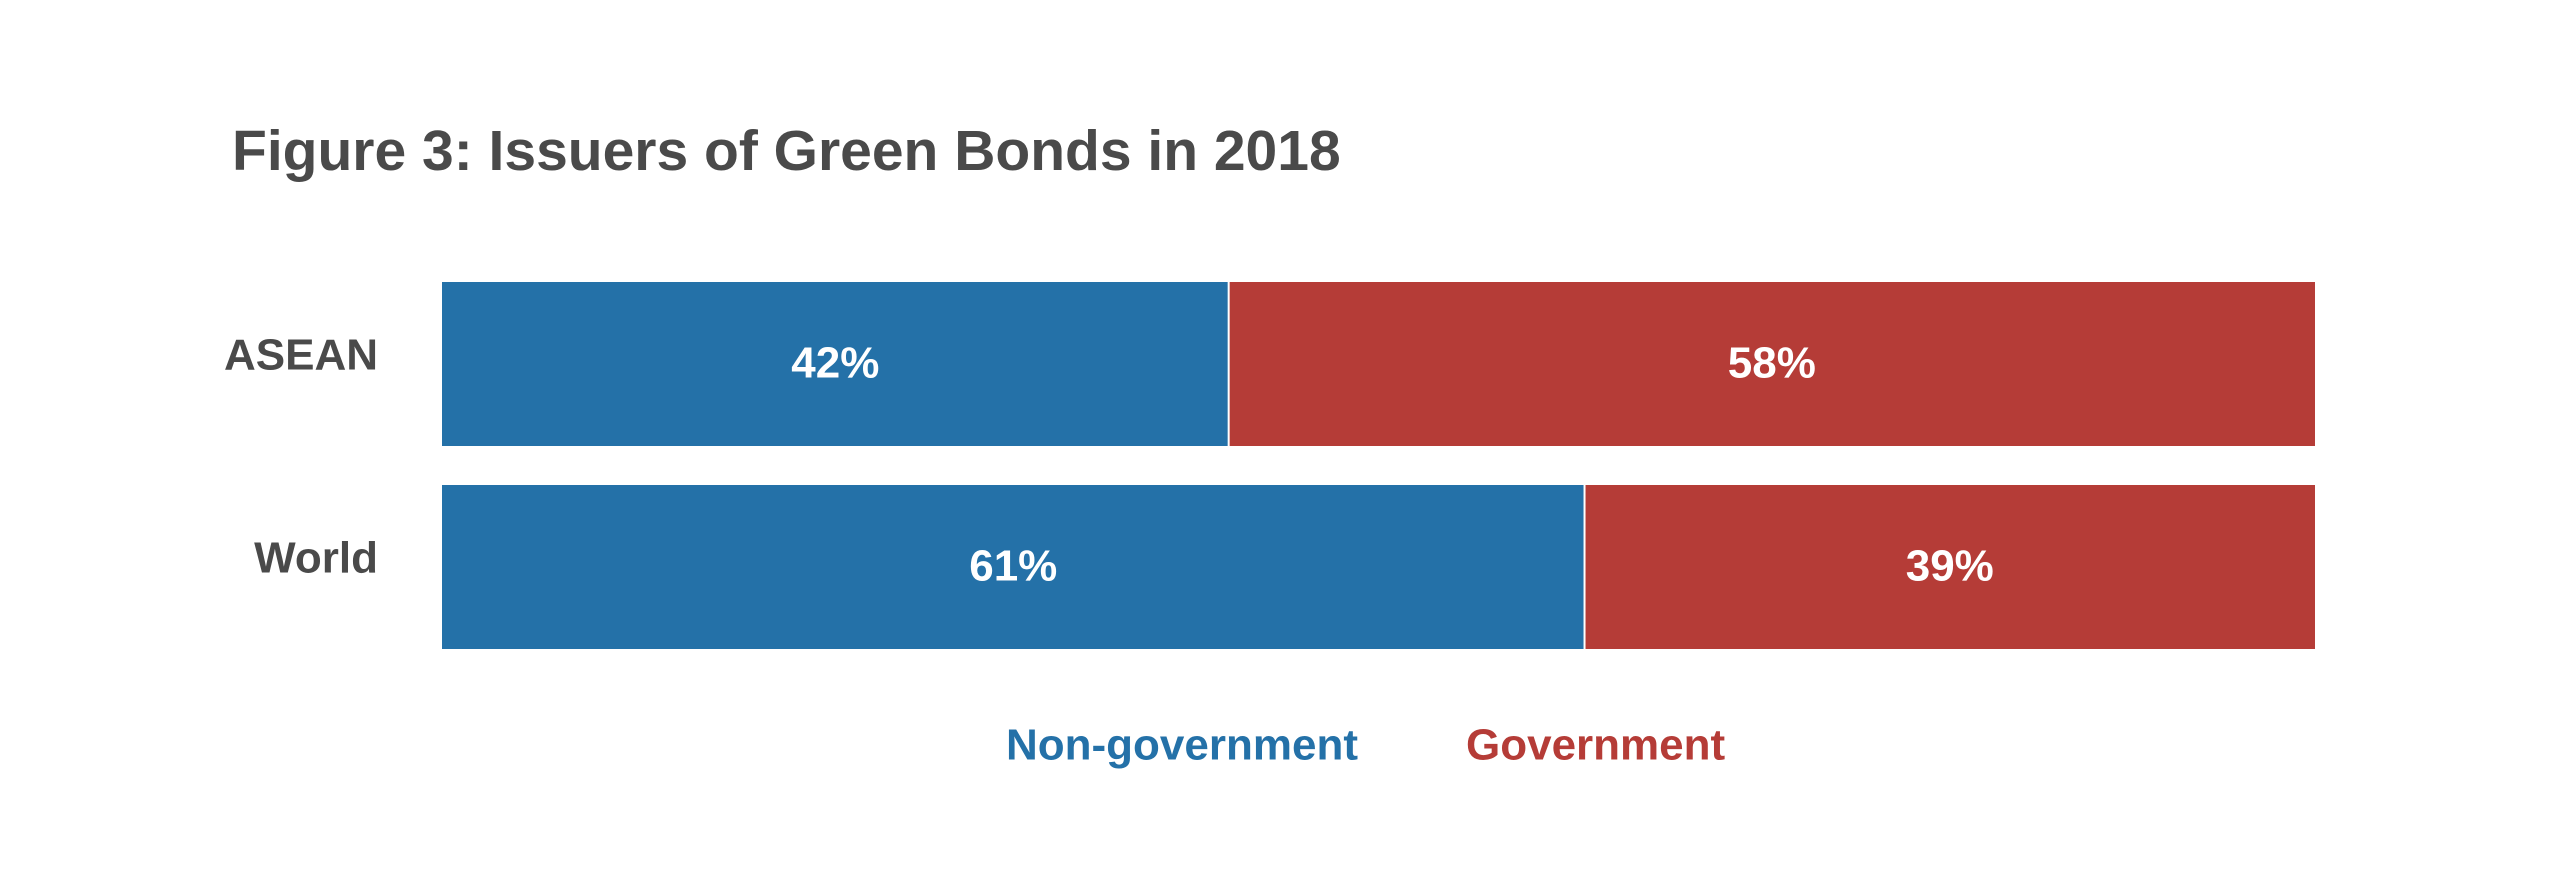 Image resolution: width=2550 pixels, height=888 pixels. What do you see at coordinates (301, 355) in the screenshot?
I see `category-label-asean: ASEAN` at bounding box center [301, 355].